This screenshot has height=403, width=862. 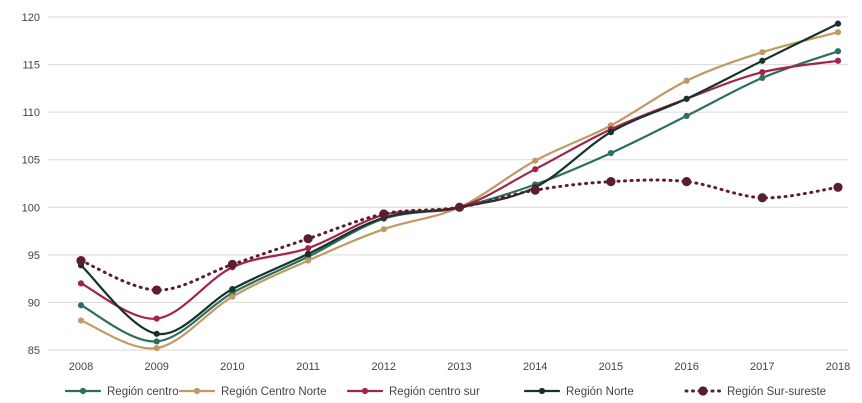 What do you see at coordinates (838, 367) in the screenshot?
I see `x-tick-label: 2018` at bounding box center [838, 367].